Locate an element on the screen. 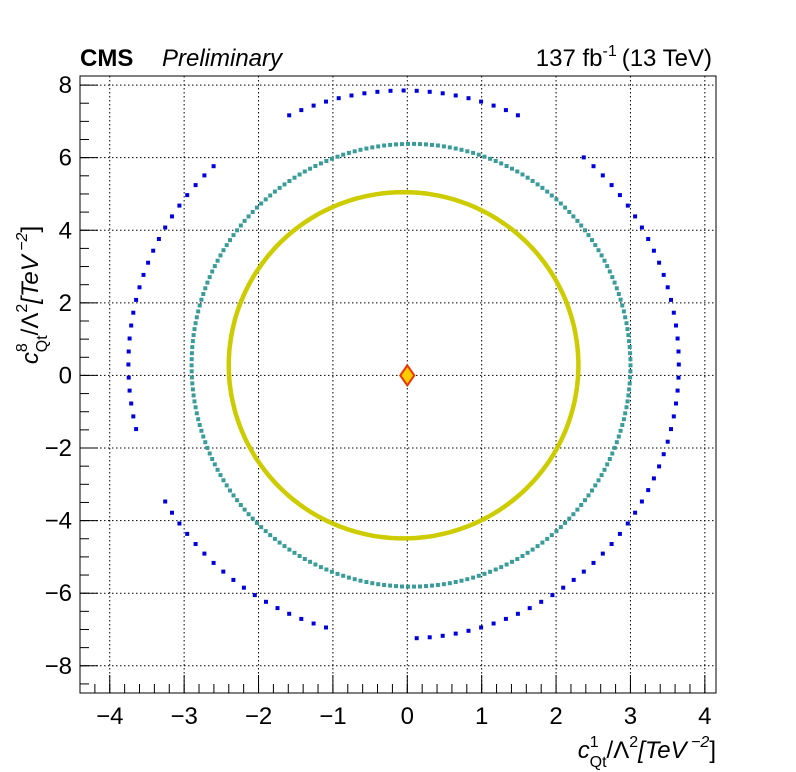 The height and width of the screenshot is (772, 796). experiment-label: CMS is located at coordinates (106, 58).